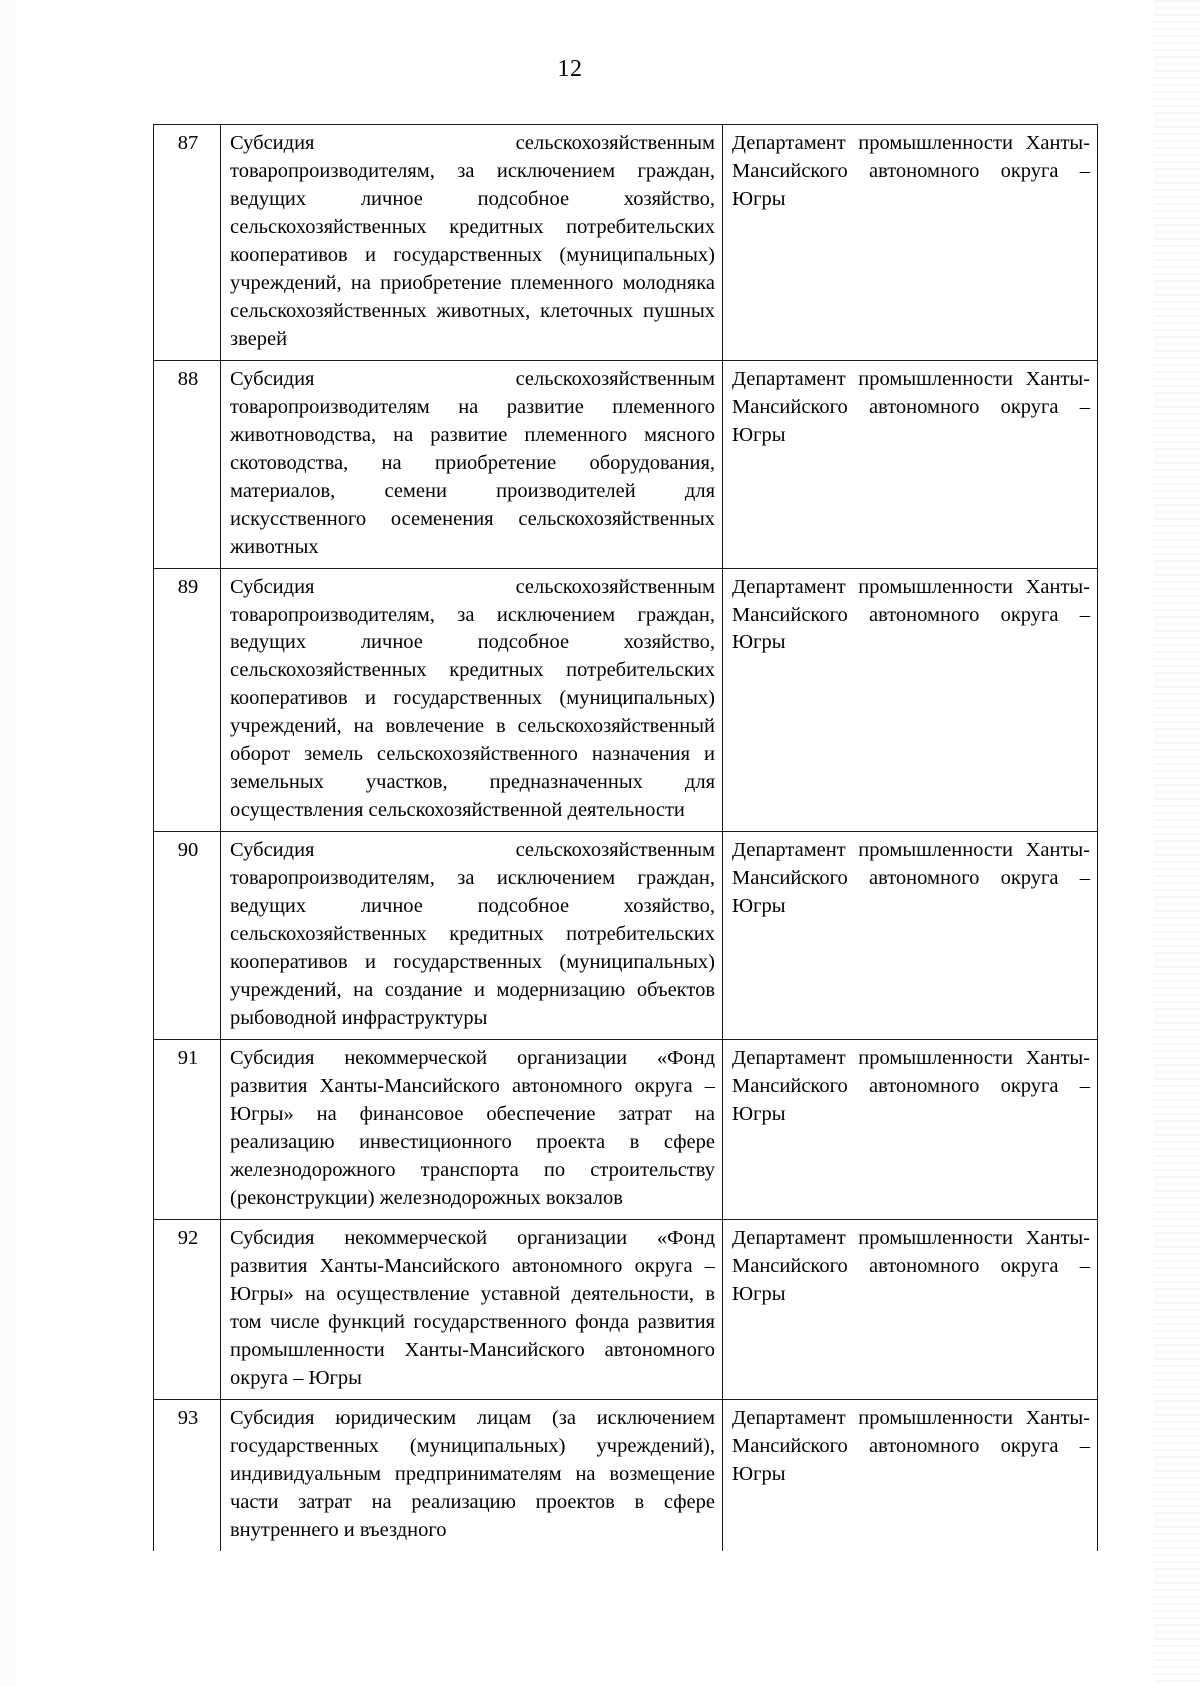 The width and height of the screenshot is (1200, 1686). What do you see at coordinates (570, 69) in the screenshot?
I see `page-number: 12` at bounding box center [570, 69].